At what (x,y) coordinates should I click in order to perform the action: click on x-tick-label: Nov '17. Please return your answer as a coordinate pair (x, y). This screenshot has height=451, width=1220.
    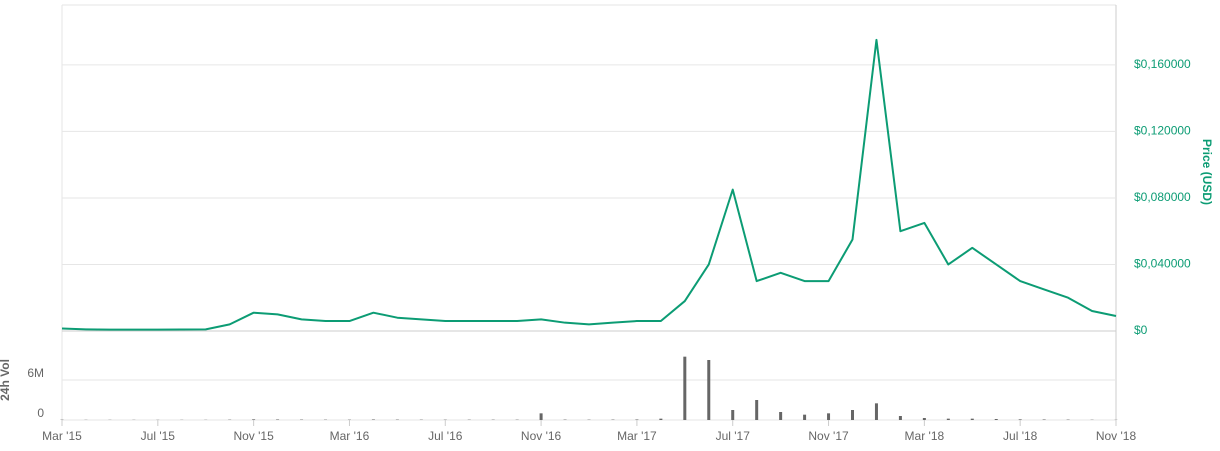
    Looking at the image, I should click on (828, 436).